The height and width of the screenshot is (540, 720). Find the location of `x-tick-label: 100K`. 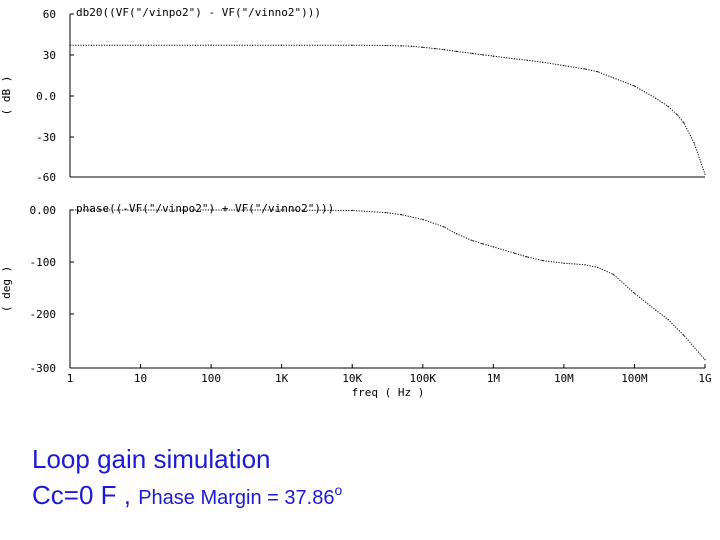

x-tick-label: 100K is located at coordinates (423, 378).